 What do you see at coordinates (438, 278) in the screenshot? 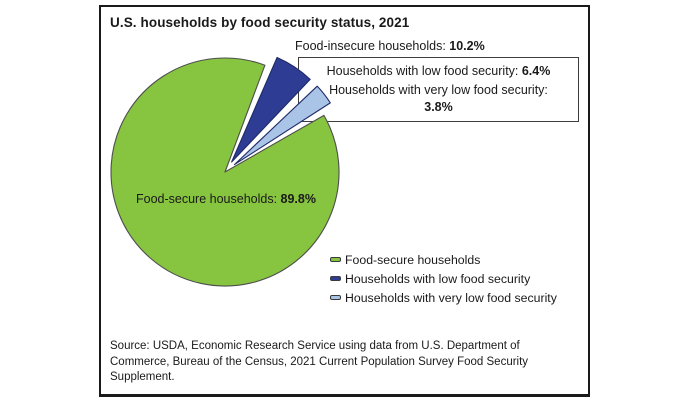
I see `legend-label-low-food-security: Households with low food security` at bounding box center [438, 278].